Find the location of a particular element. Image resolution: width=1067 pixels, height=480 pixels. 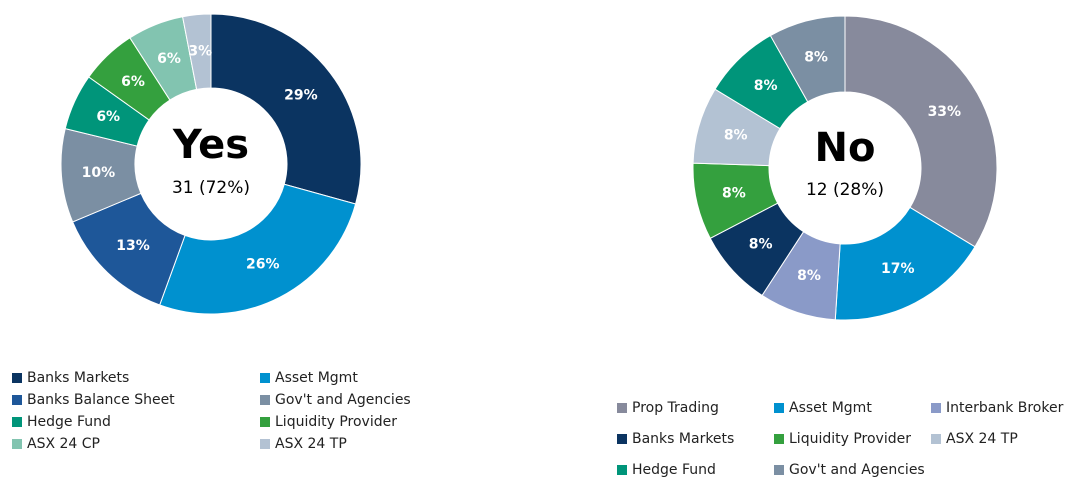

legend-label: Interbank Broker is located at coordinates (1005, 408).